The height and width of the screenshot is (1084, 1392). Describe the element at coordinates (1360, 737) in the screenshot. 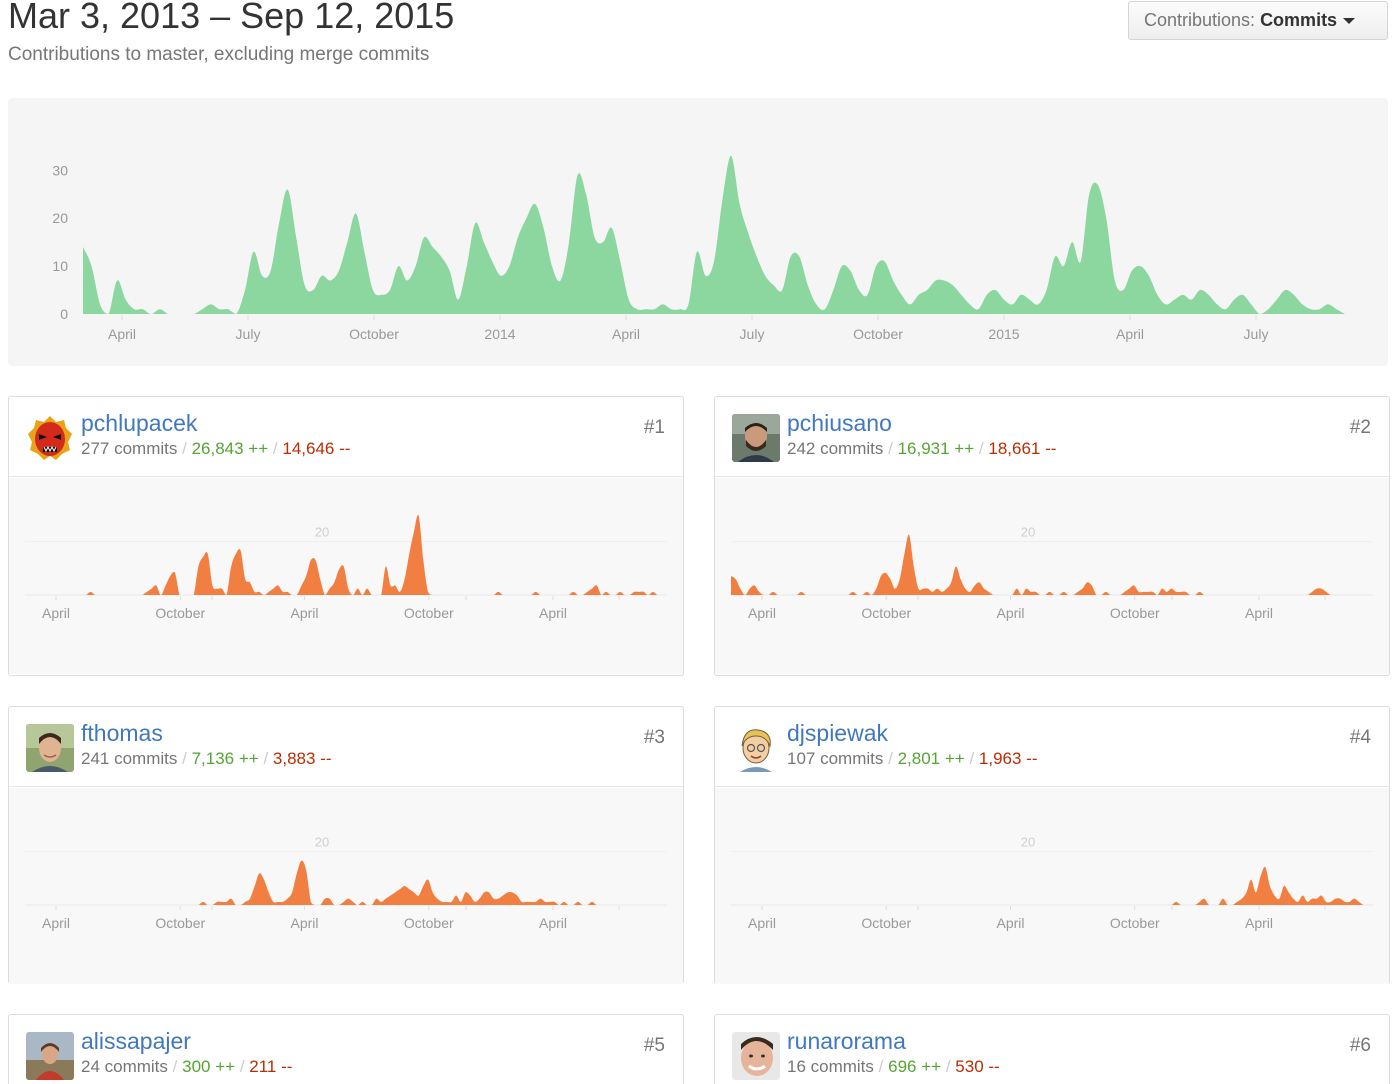

I see `contributor-rank: #4` at that location.